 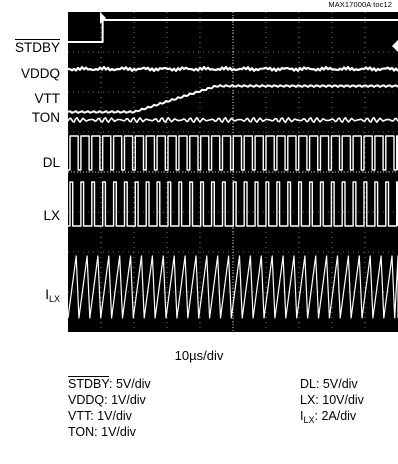 I want to click on legend-stdby-scale: : 5V/div, so click(x=130, y=384).